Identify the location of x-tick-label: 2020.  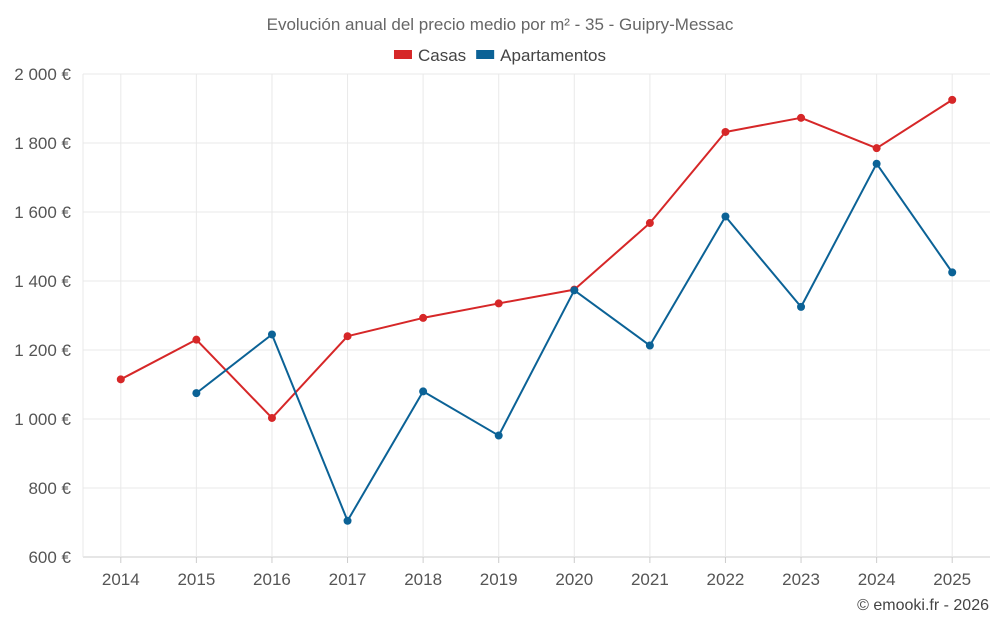
(574, 579).